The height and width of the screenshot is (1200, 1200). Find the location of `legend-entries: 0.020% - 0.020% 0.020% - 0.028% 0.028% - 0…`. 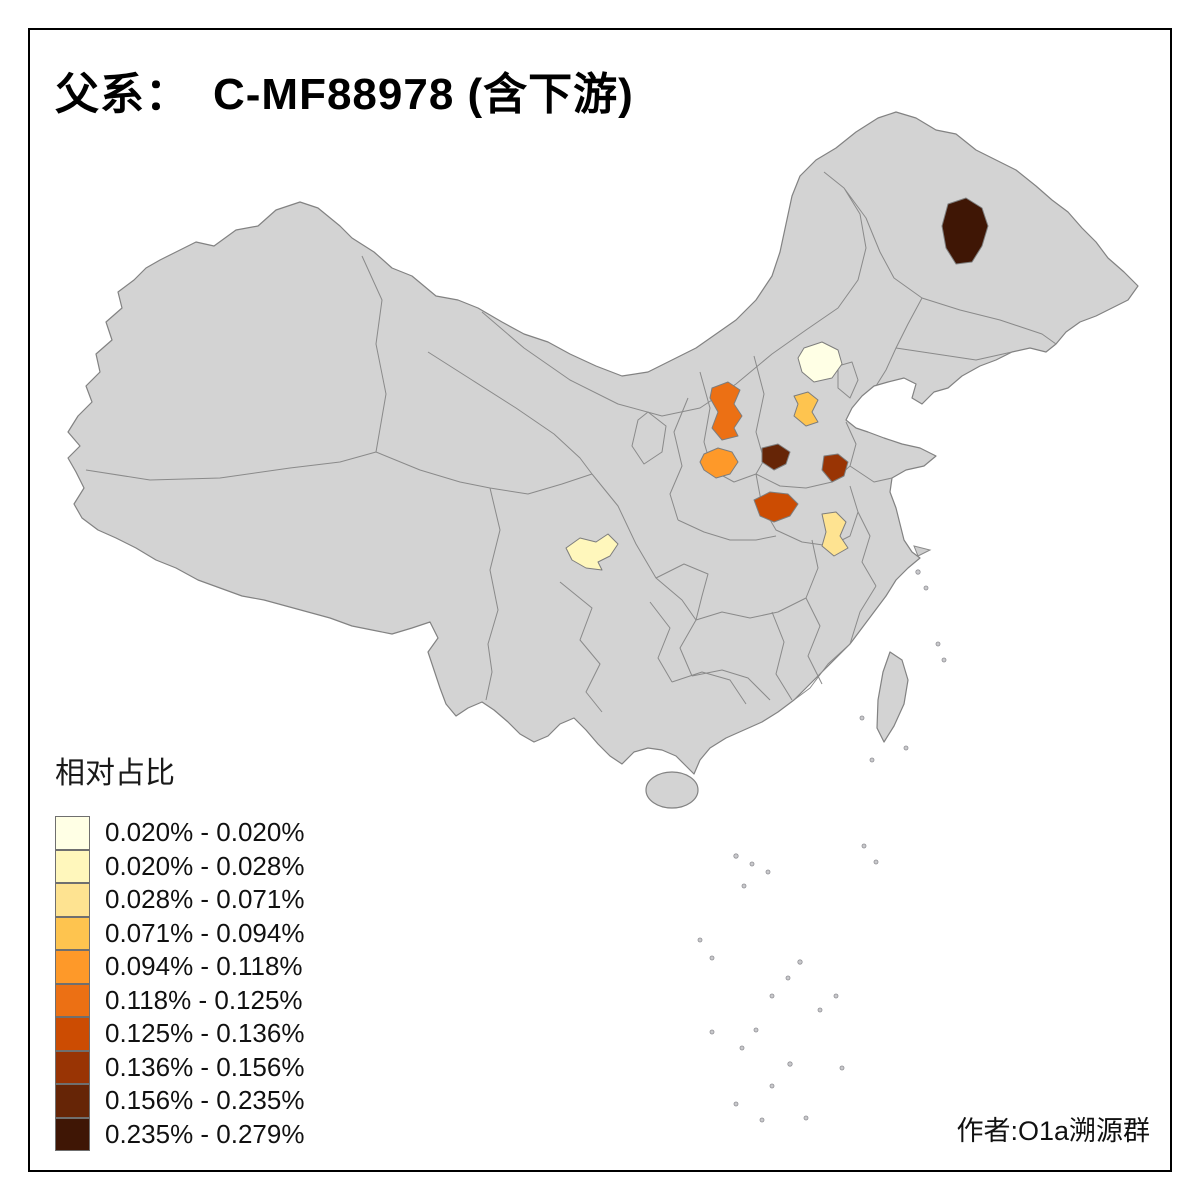

legend-entries: 0.020% - 0.020% 0.020% - 0.028% 0.028% - 0… is located at coordinates (179, 983).